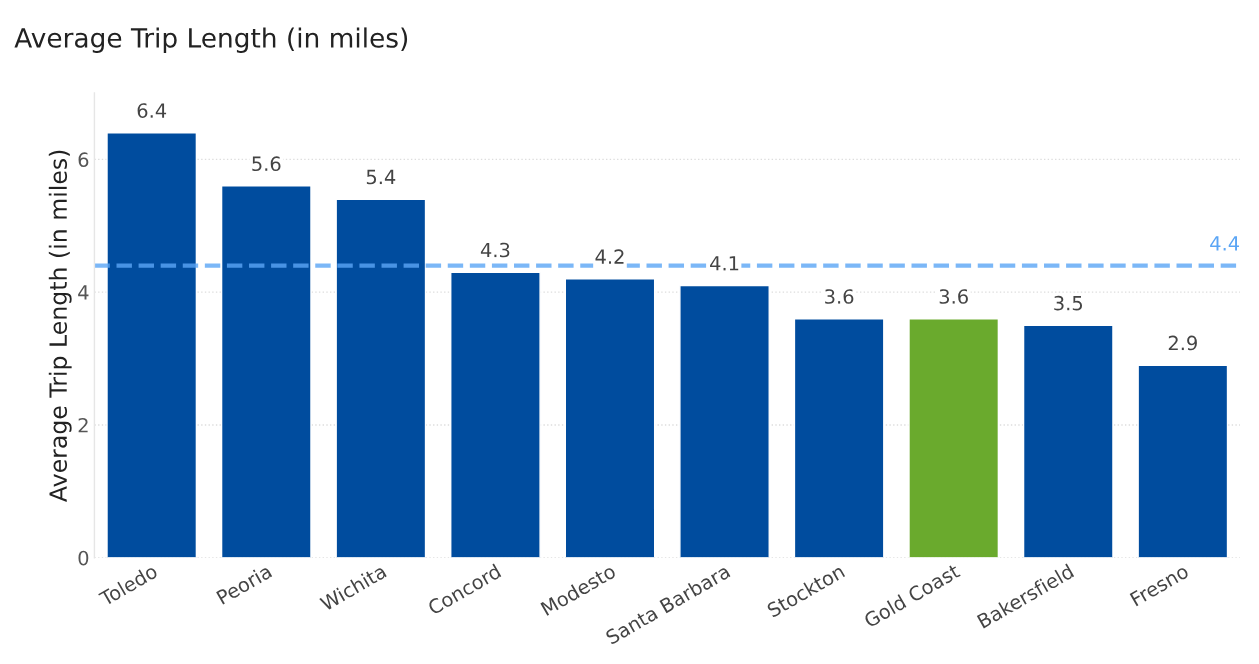  What do you see at coordinates (1068, 303) in the screenshot?
I see `data-label: 3.5` at bounding box center [1068, 303].